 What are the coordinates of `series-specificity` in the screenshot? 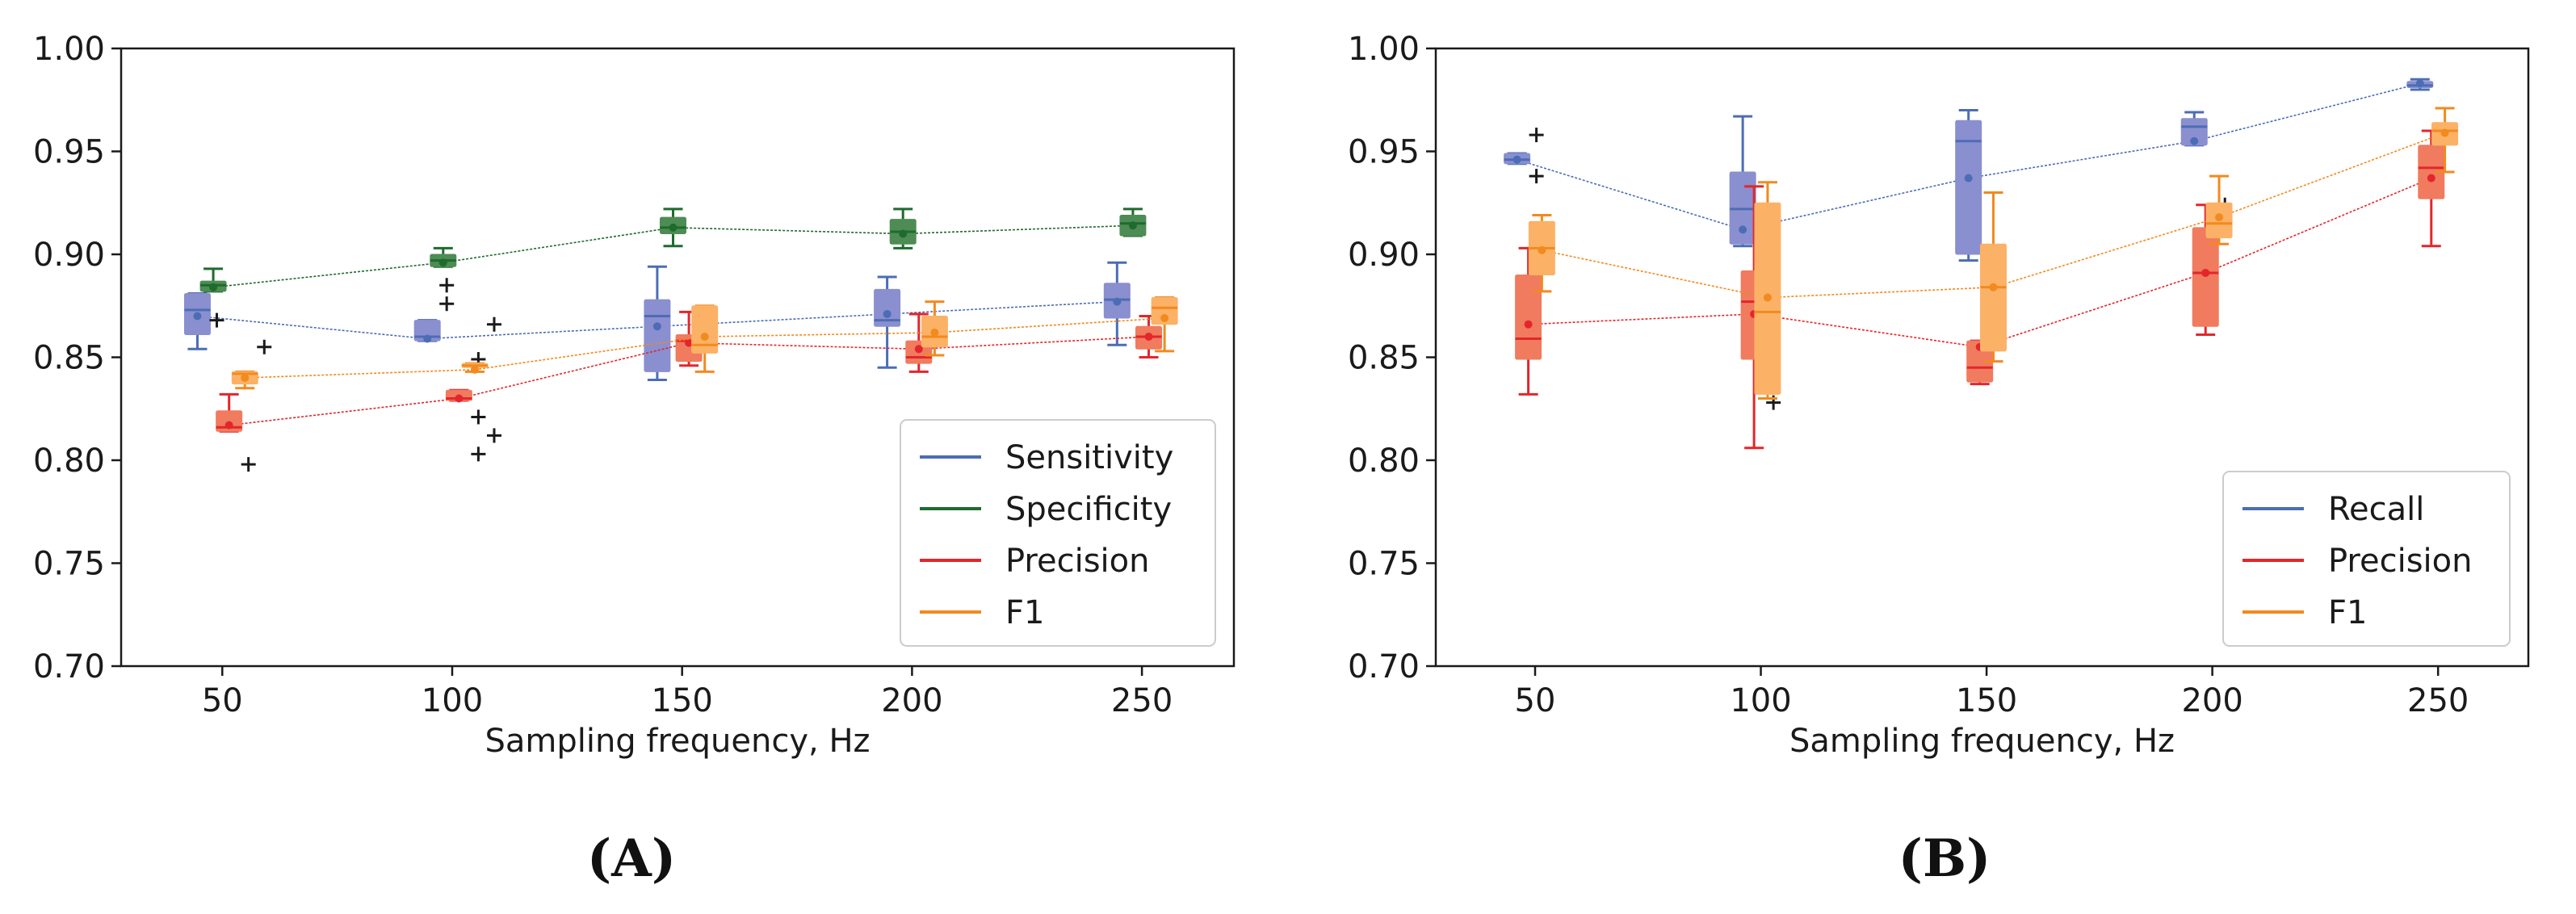 It's located at (673, 250).